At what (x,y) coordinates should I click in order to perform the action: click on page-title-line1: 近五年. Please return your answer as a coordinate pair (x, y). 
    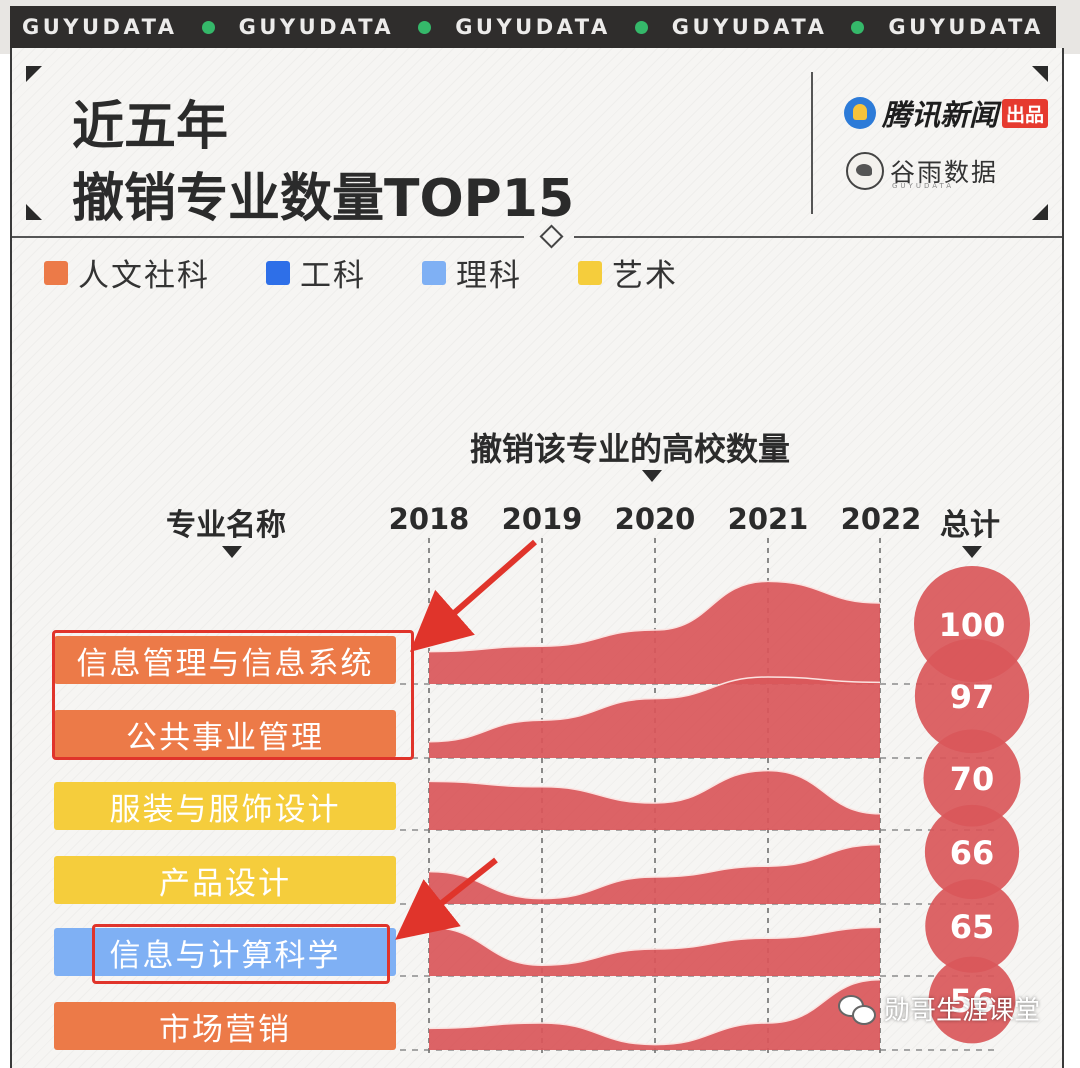
    Looking at the image, I should click on (150, 127).